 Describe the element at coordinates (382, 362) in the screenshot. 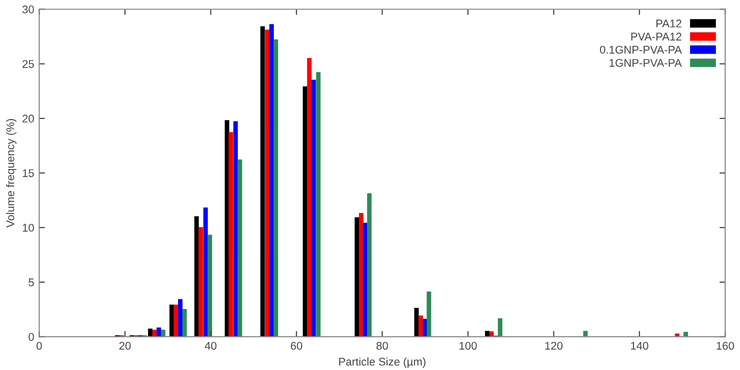

I see `x-axis-title: Particle Size (µm)` at that location.